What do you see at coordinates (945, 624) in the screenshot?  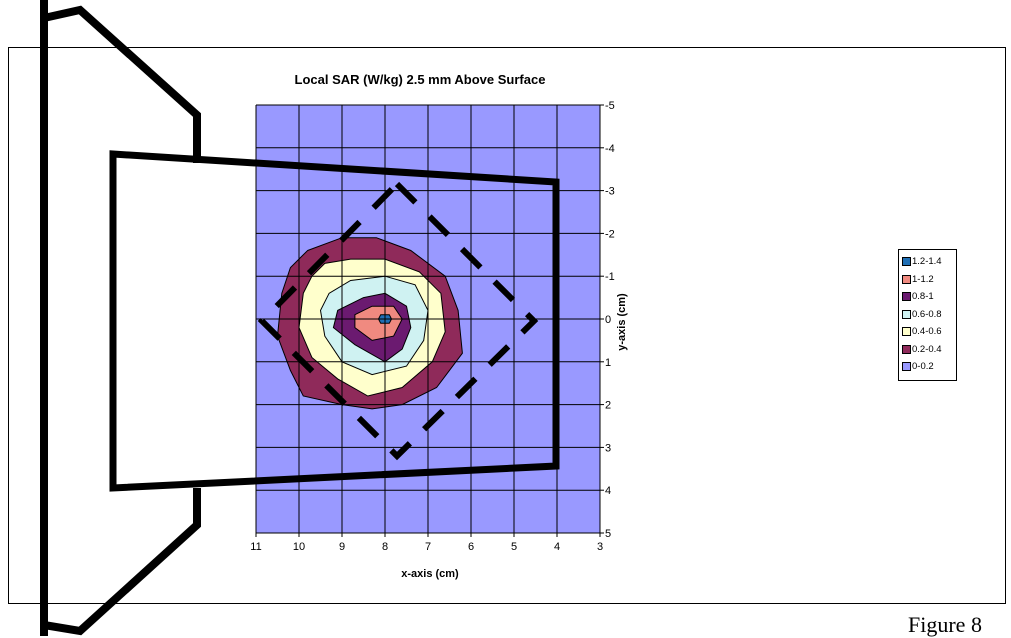 I see `figure-caption: Figure 8` at bounding box center [945, 624].